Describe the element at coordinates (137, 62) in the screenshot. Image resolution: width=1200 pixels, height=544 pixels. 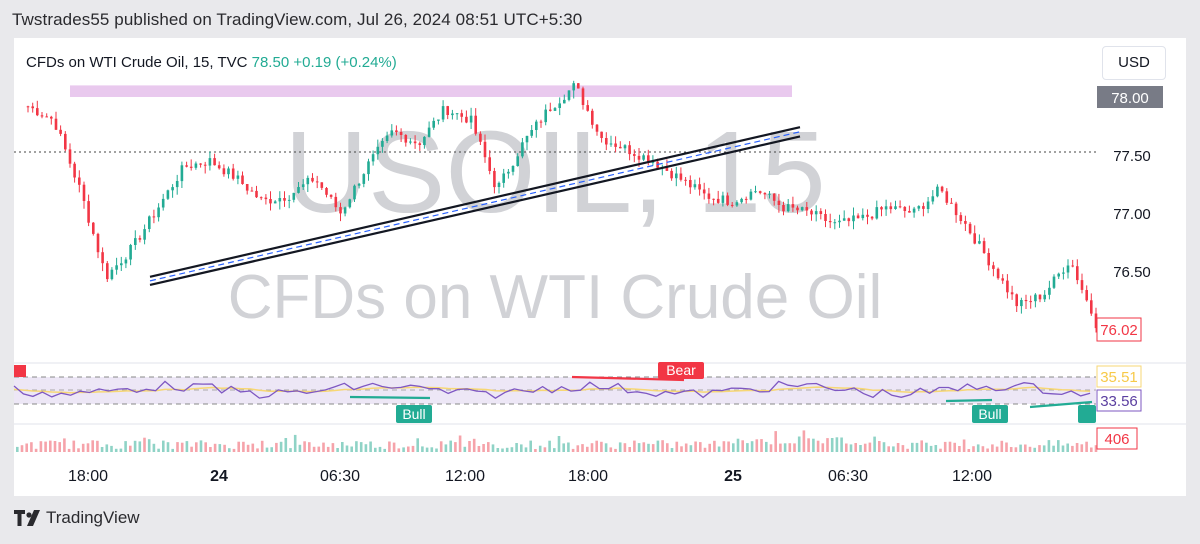
I see `symbol-description: CFDs on WTI Crude Oil, 15, TVC` at that location.